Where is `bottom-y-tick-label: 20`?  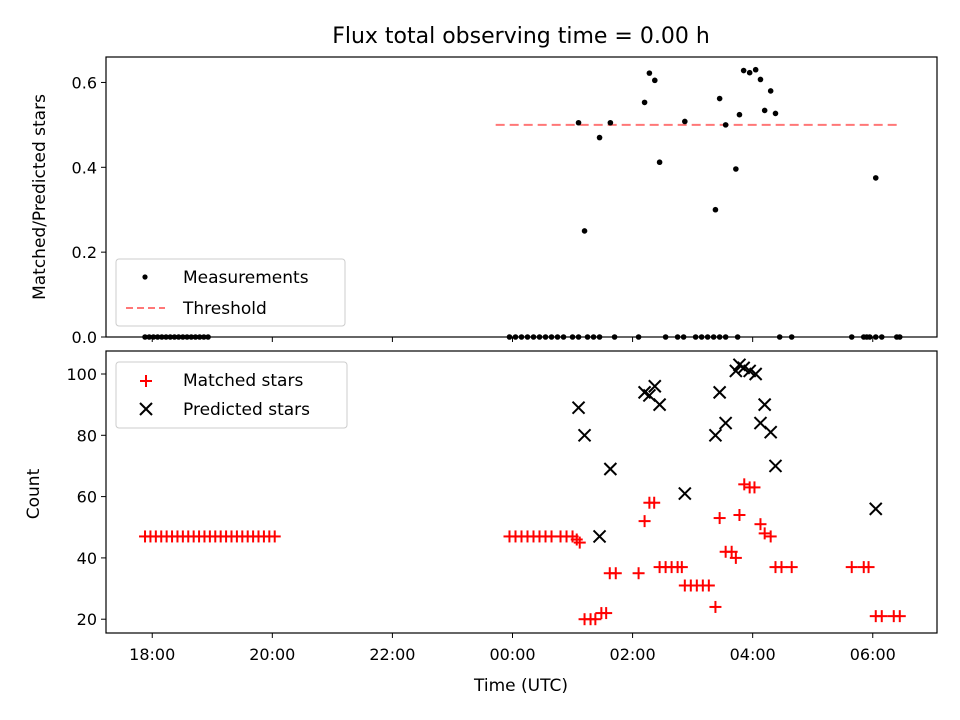
bottom-y-tick-label: 20 is located at coordinates (87, 619).